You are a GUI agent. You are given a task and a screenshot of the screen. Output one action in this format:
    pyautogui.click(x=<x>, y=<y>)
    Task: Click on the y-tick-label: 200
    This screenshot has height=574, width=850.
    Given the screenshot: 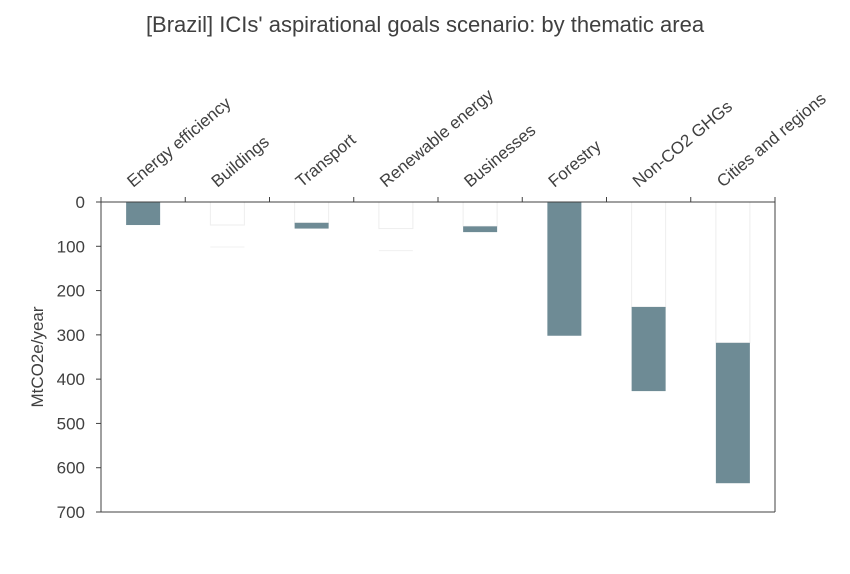 What is the action you would take?
    pyautogui.click(x=71, y=291)
    